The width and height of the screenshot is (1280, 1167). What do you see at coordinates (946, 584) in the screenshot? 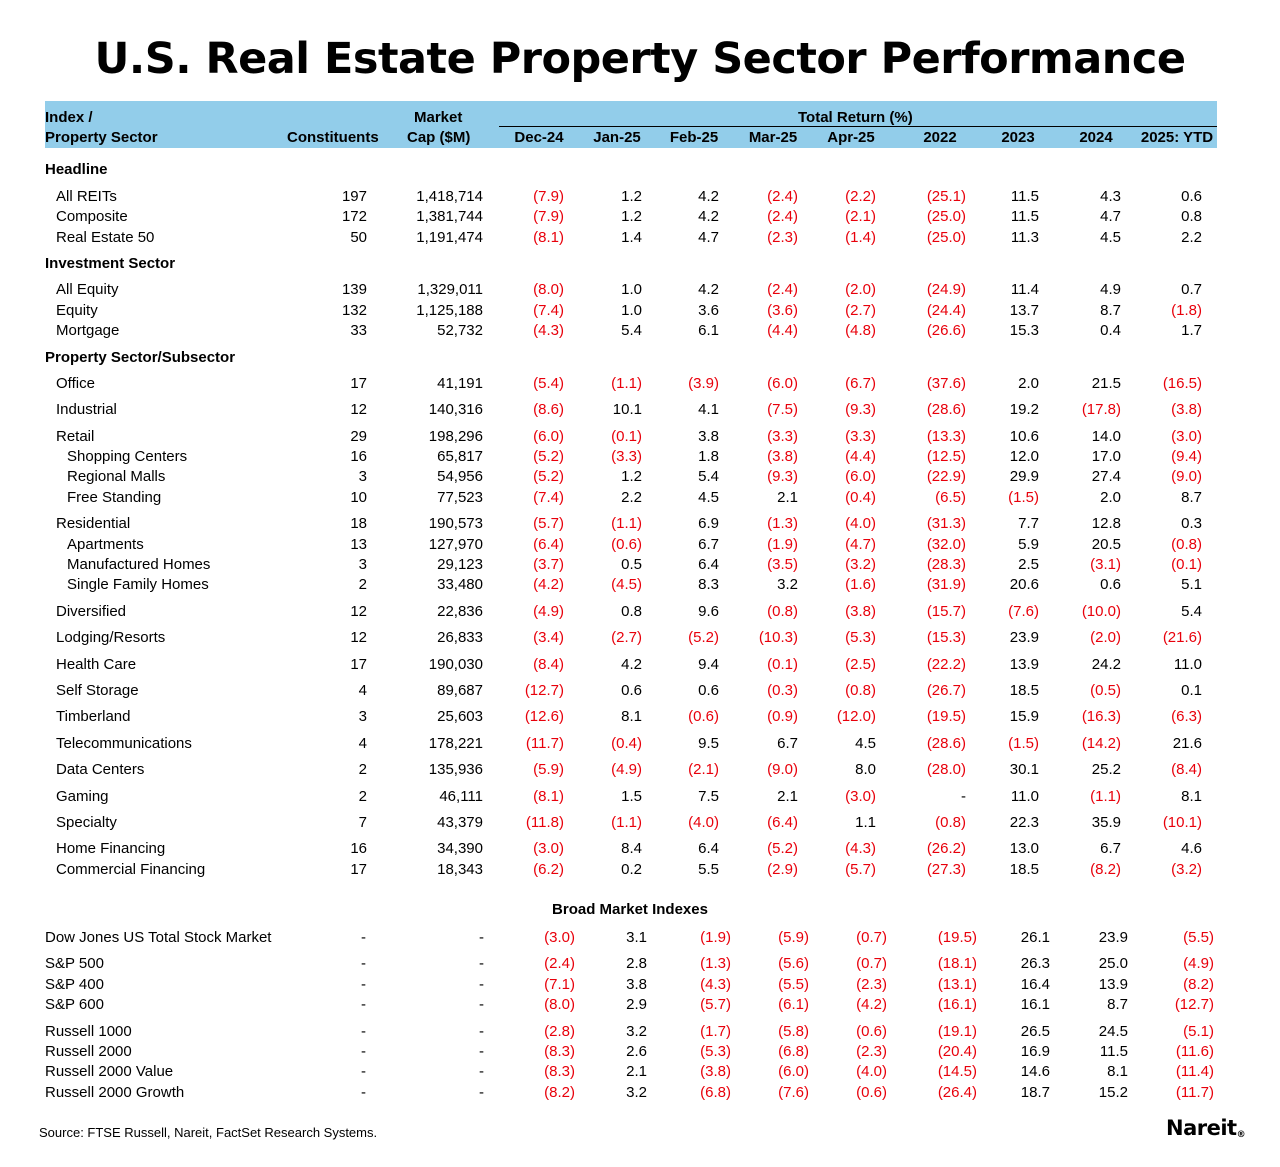
I see `return-cell: (31.9)` at bounding box center [946, 584].